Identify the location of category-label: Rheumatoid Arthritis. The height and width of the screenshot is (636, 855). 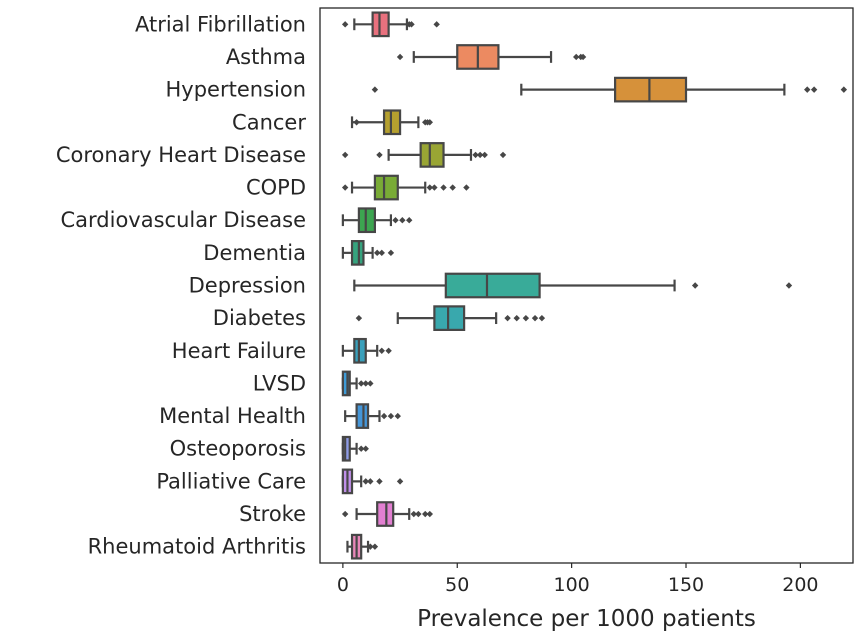
(197, 547).